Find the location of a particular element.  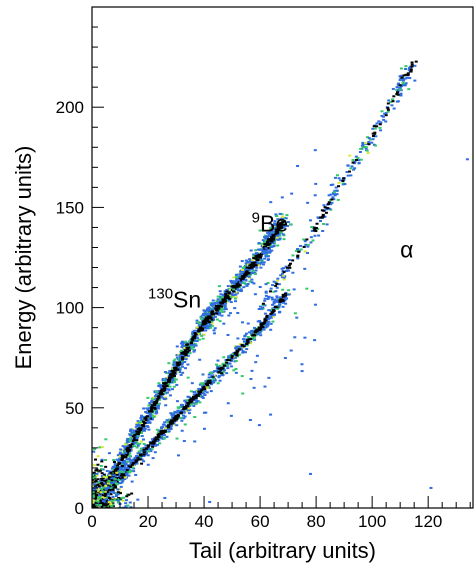

outlier-point is located at coordinates (467, 159).